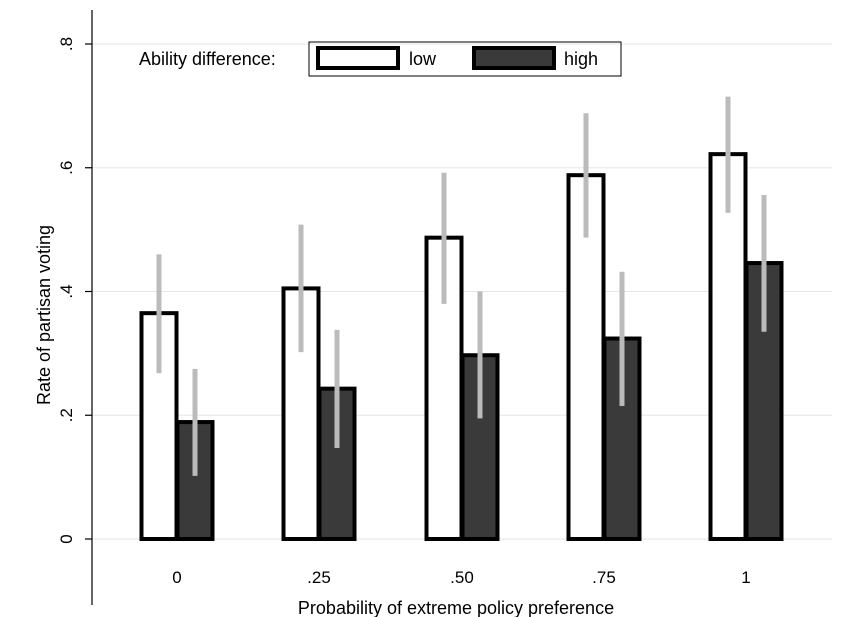 The width and height of the screenshot is (844, 617). What do you see at coordinates (66, 168) in the screenshot?
I see `y-tick-label: .6` at bounding box center [66, 168].